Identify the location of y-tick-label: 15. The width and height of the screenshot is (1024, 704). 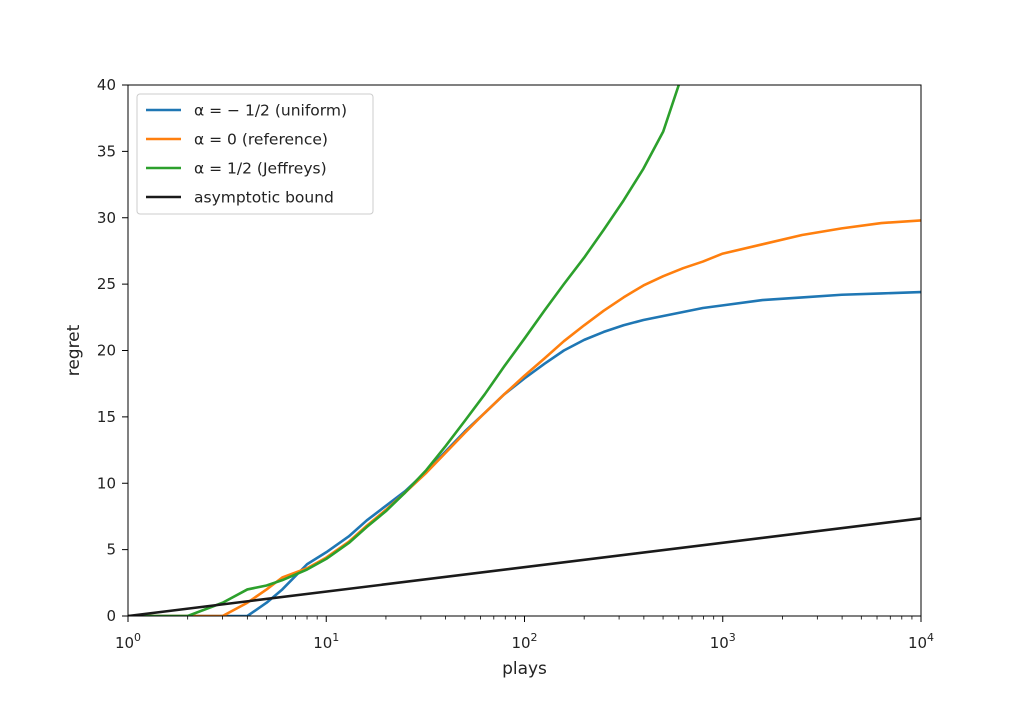
(106, 417).